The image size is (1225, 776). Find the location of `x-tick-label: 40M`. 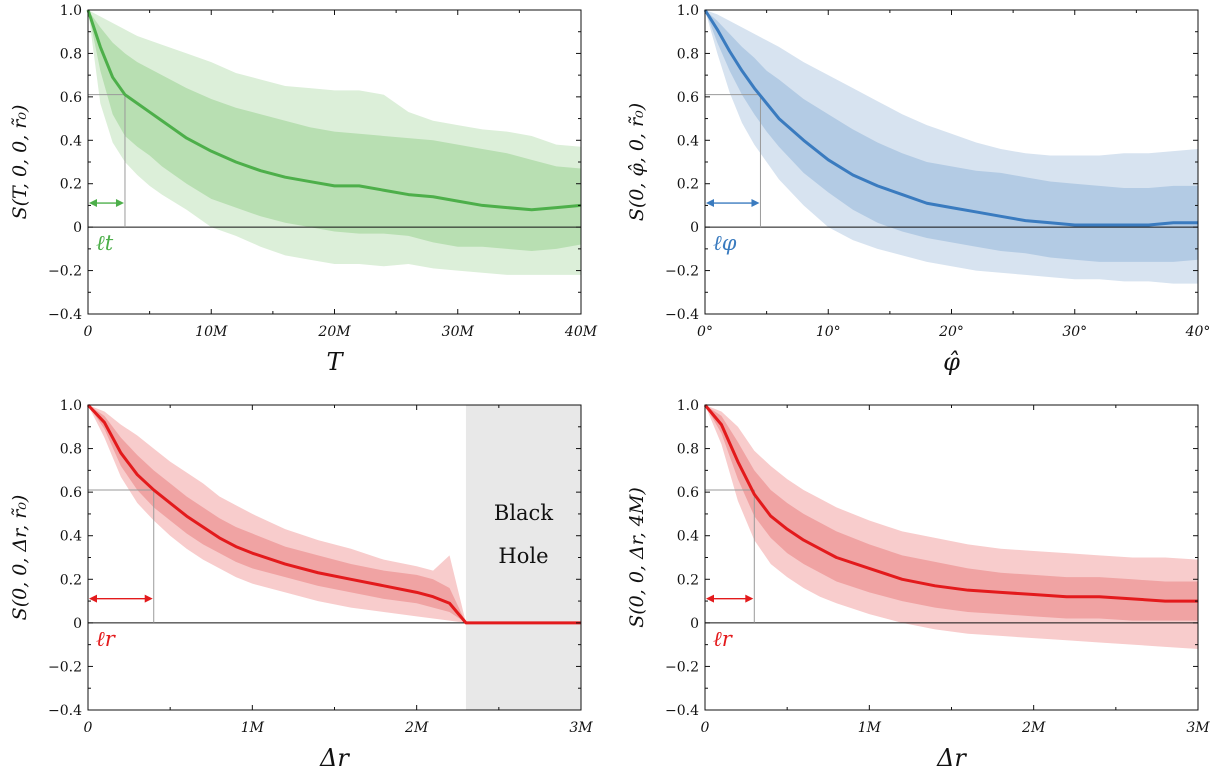

x-tick-label: 40M is located at coordinates (581, 332).